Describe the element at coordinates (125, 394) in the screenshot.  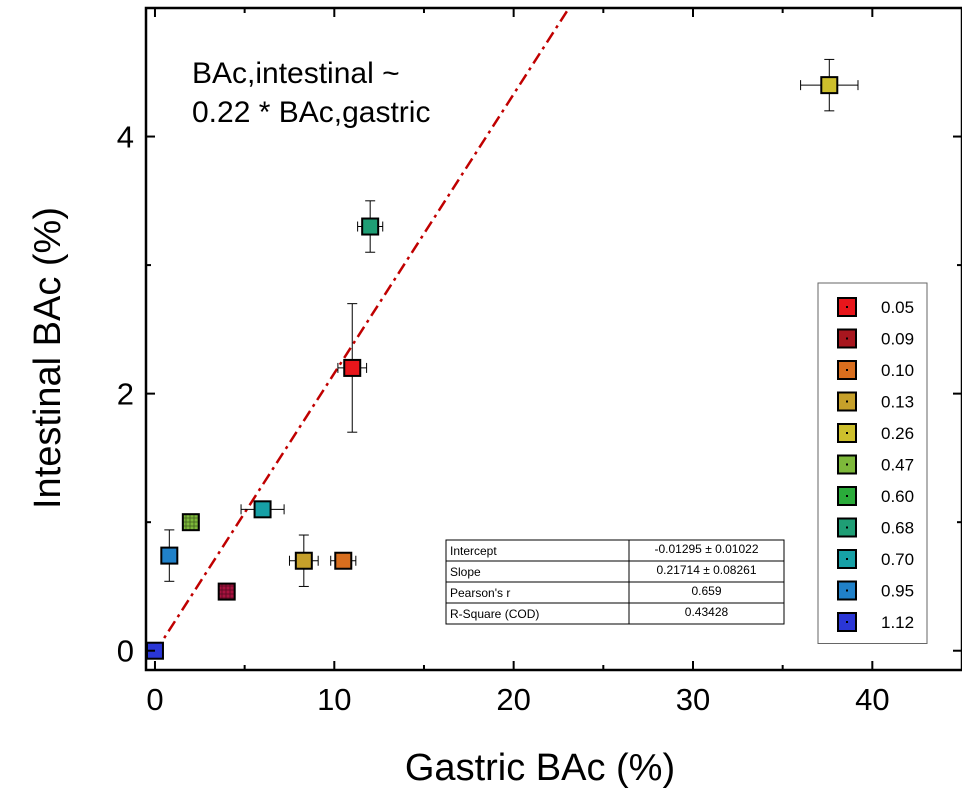
I see `y-tick-label: 2` at that location.